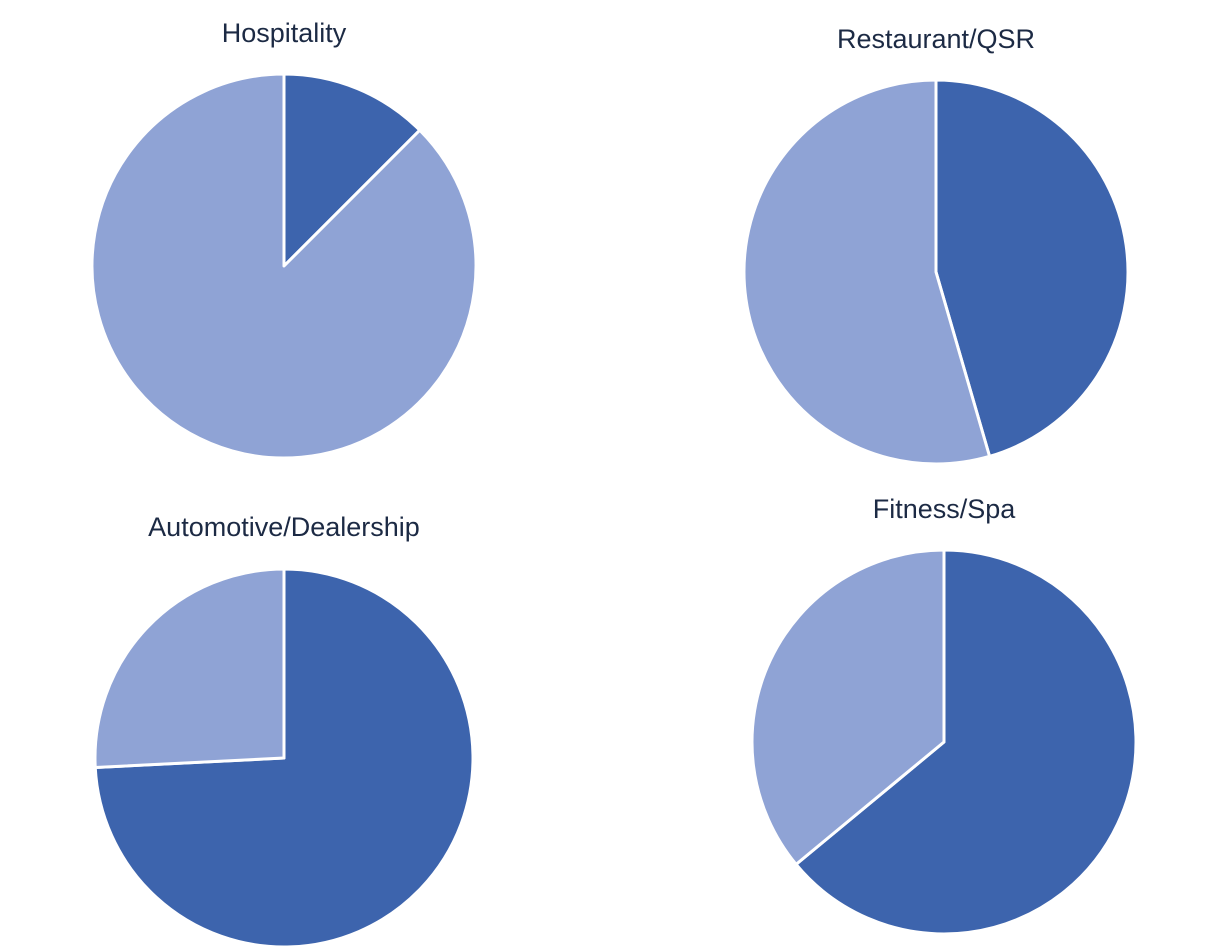 The width and height of the screenshot is (1212, 952). I want to click on chart-title-automotive-dealership: Automotive/Dealership, so click(284, 527).